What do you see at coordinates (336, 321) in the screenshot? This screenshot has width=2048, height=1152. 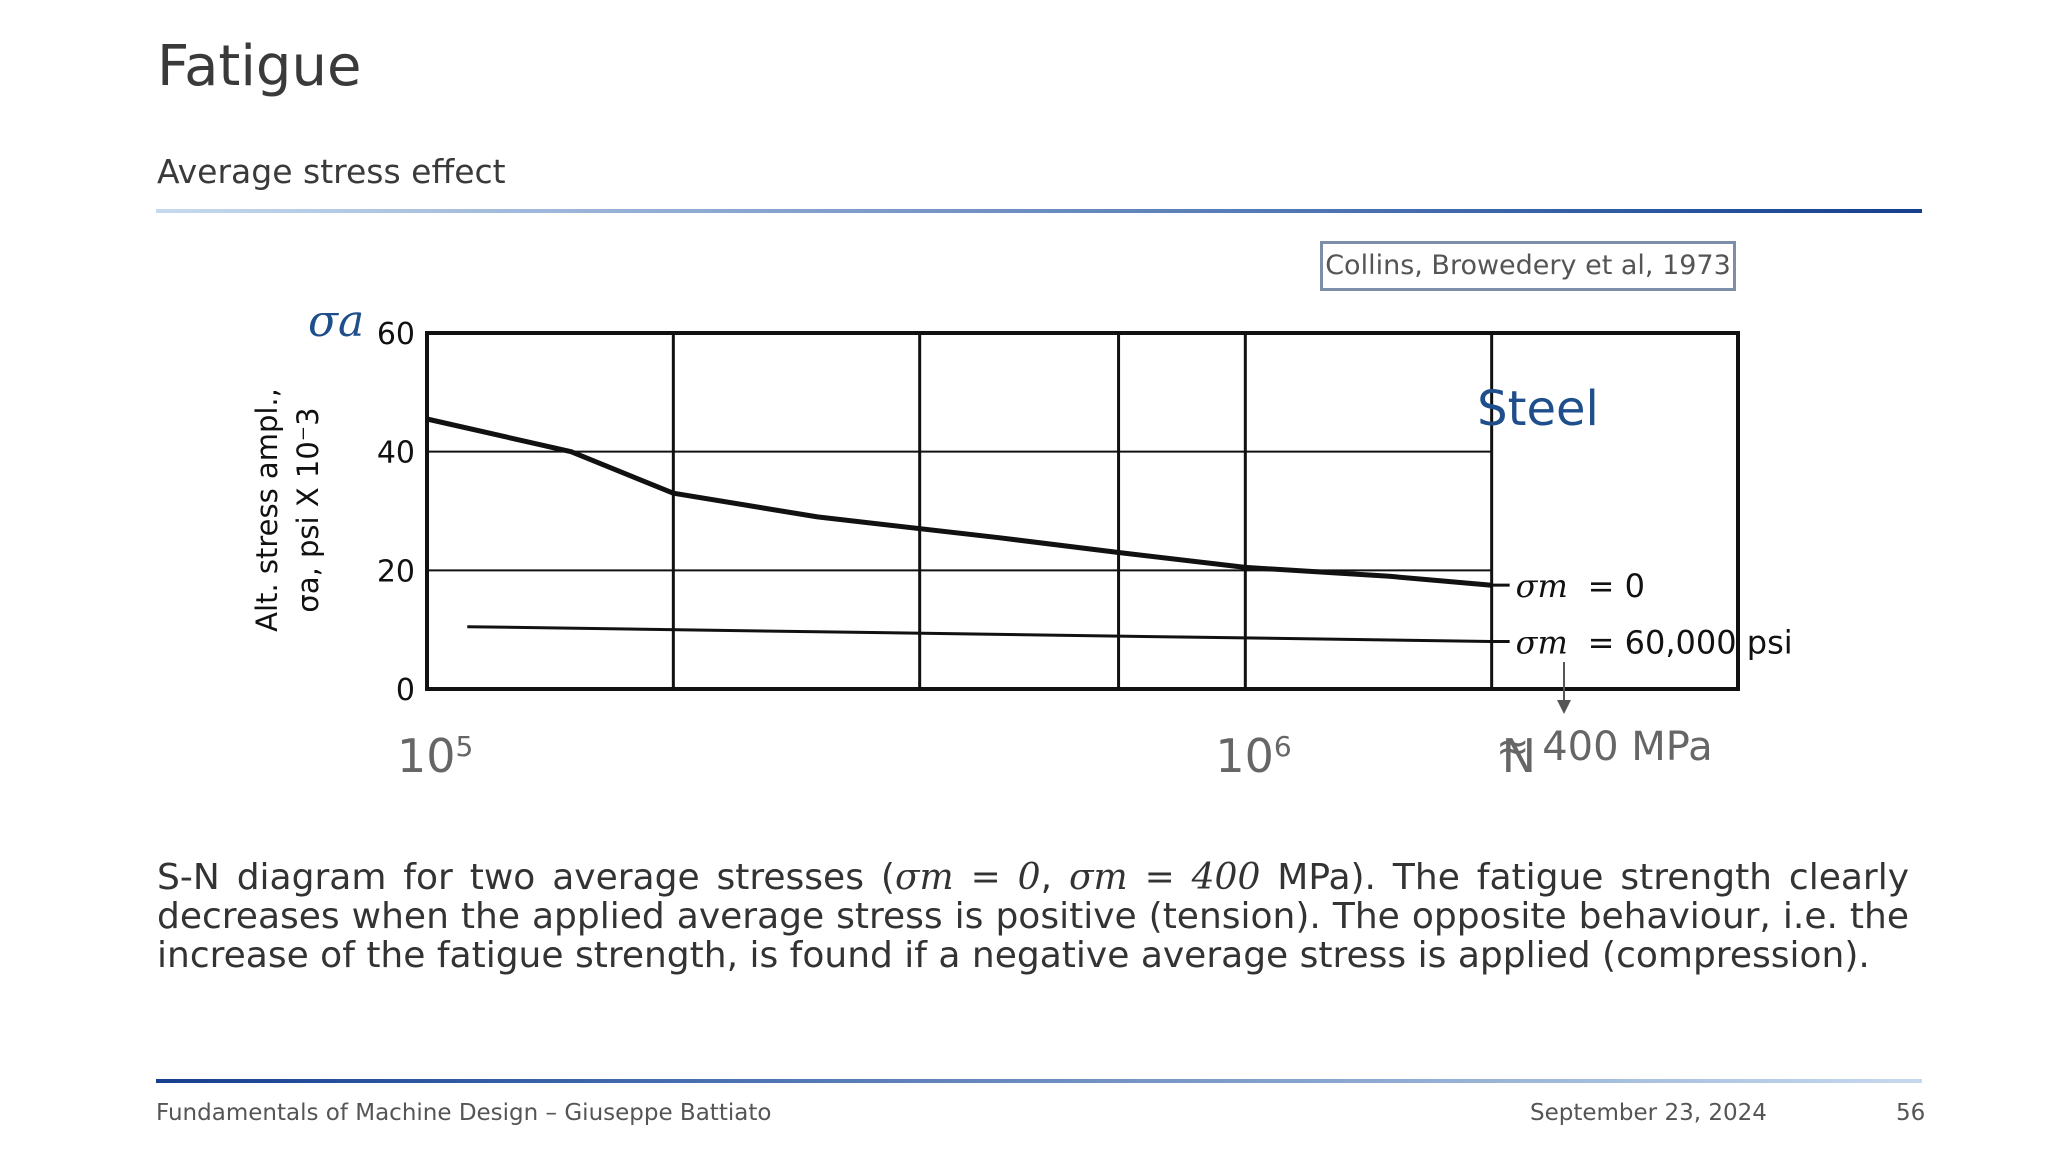 I see `y-axis-symbol: σa` at bounding box center [336, 321].